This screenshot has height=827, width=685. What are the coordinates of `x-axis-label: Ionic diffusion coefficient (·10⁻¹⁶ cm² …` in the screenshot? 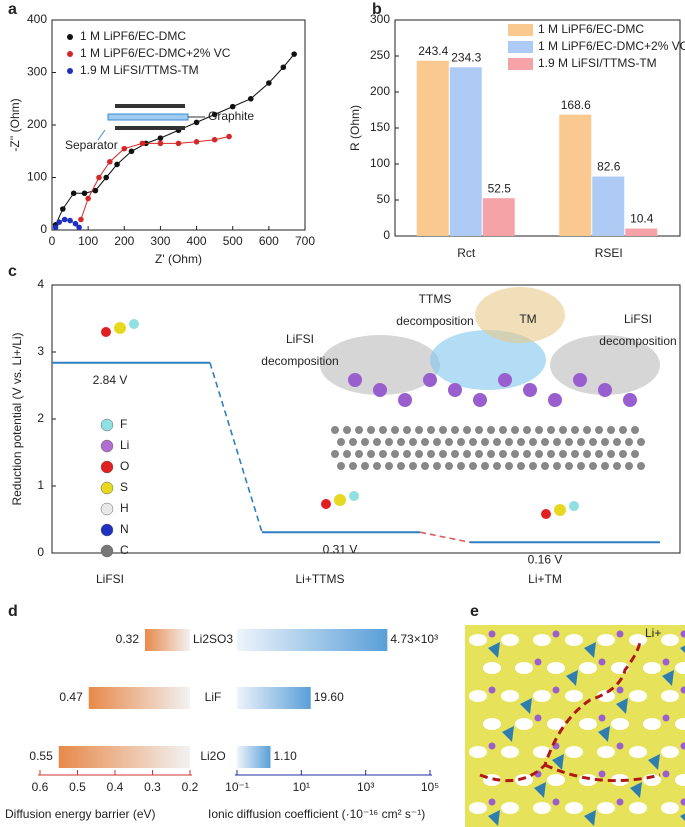 It's located at (316, 814).